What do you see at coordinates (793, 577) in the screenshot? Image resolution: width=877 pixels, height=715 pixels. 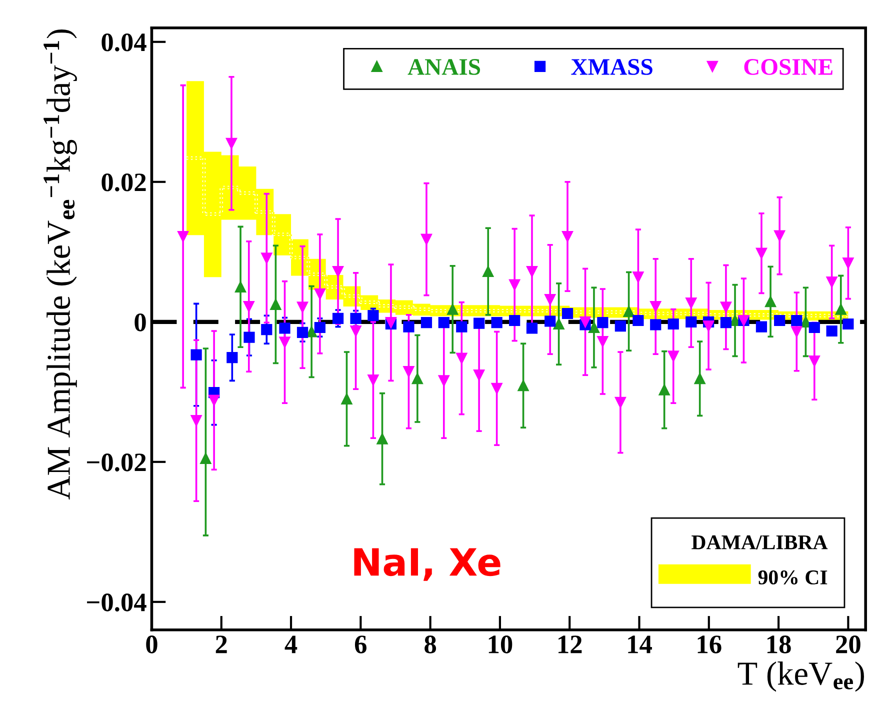 I see `legend-label: 90% CI` at bounding box center [793, 577].